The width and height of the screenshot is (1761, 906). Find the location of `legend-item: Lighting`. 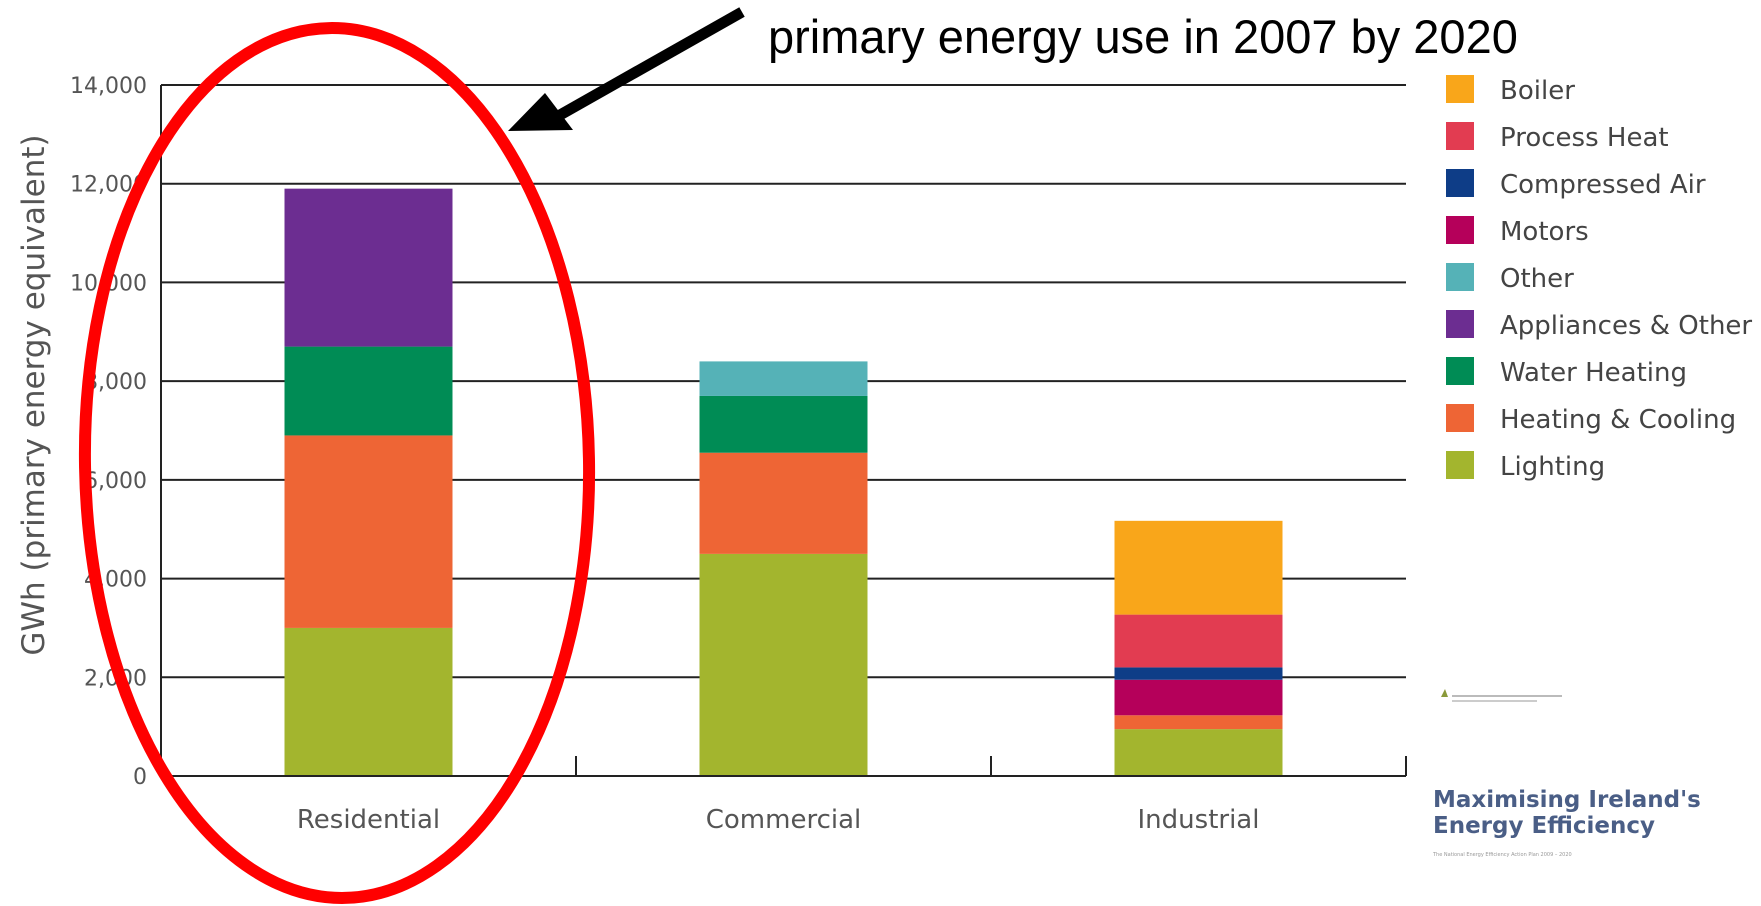

legend-item: Lighting is located at coordinates (1525, 466).